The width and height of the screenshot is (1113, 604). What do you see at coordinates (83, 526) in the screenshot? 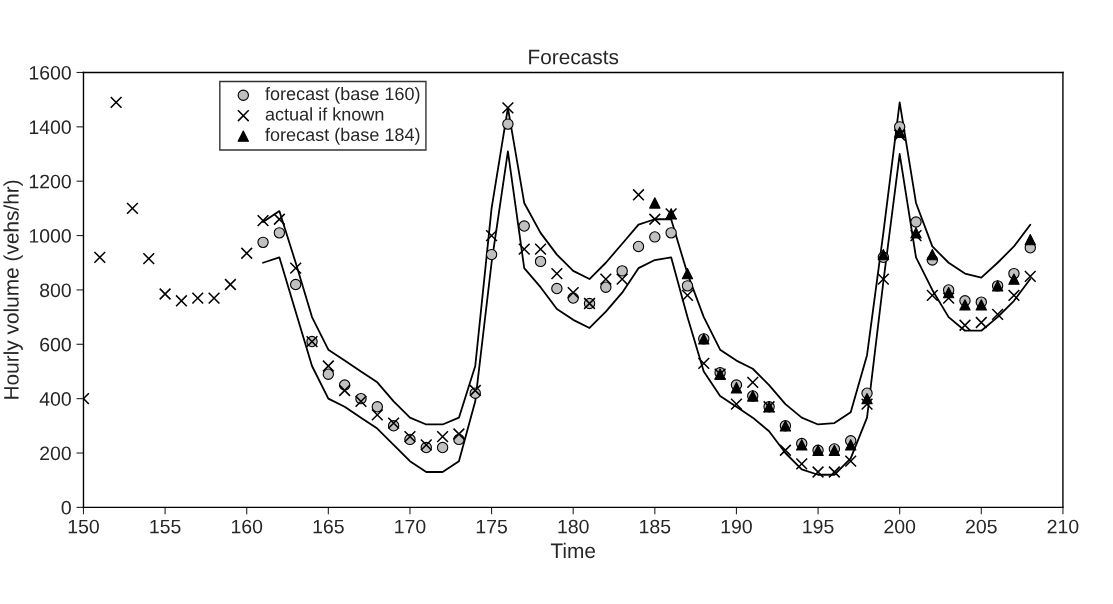
I see `x-tick-label: 150` at bounding box center [83, 526].